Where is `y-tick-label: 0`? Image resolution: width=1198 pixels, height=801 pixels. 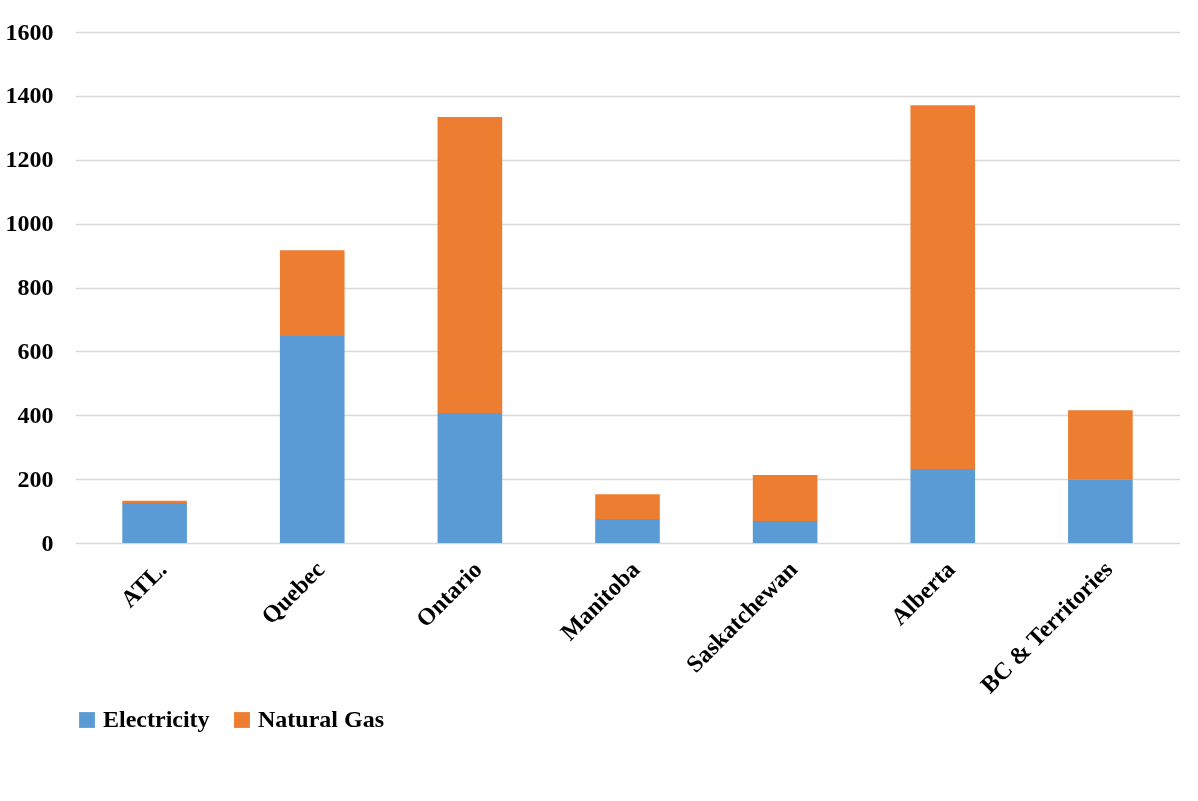
y-tick-label: 0 is located at coordinates (47, 542).